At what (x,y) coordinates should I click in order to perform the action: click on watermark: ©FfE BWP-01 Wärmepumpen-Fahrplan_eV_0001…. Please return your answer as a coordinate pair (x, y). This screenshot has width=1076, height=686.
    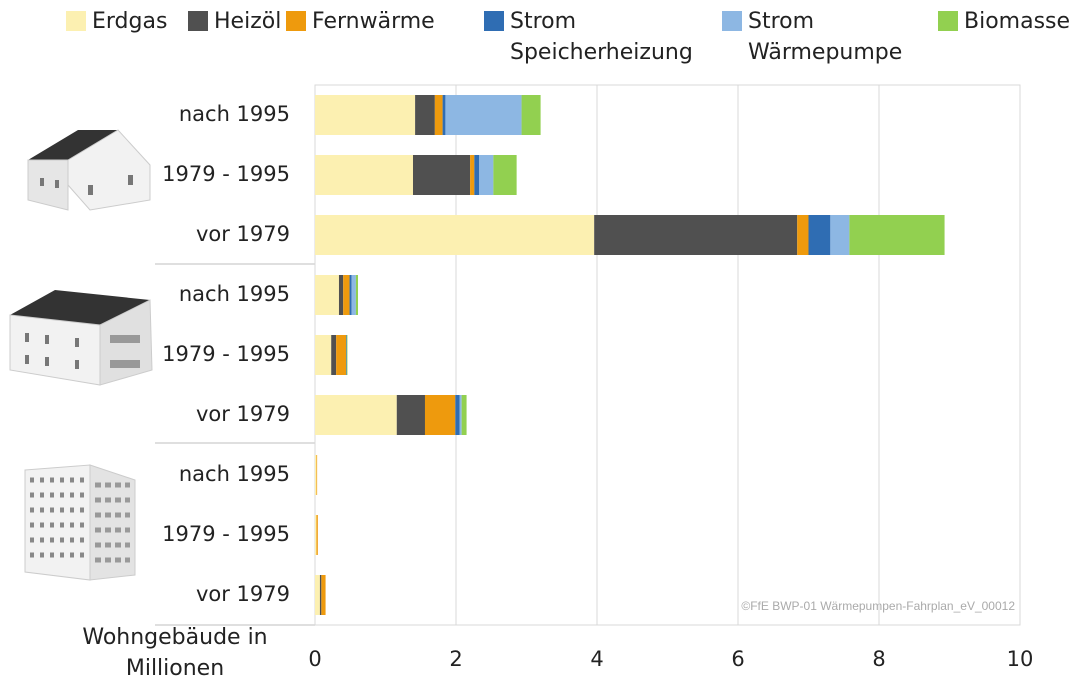
    Looking at the image, I should click on (878, 606).